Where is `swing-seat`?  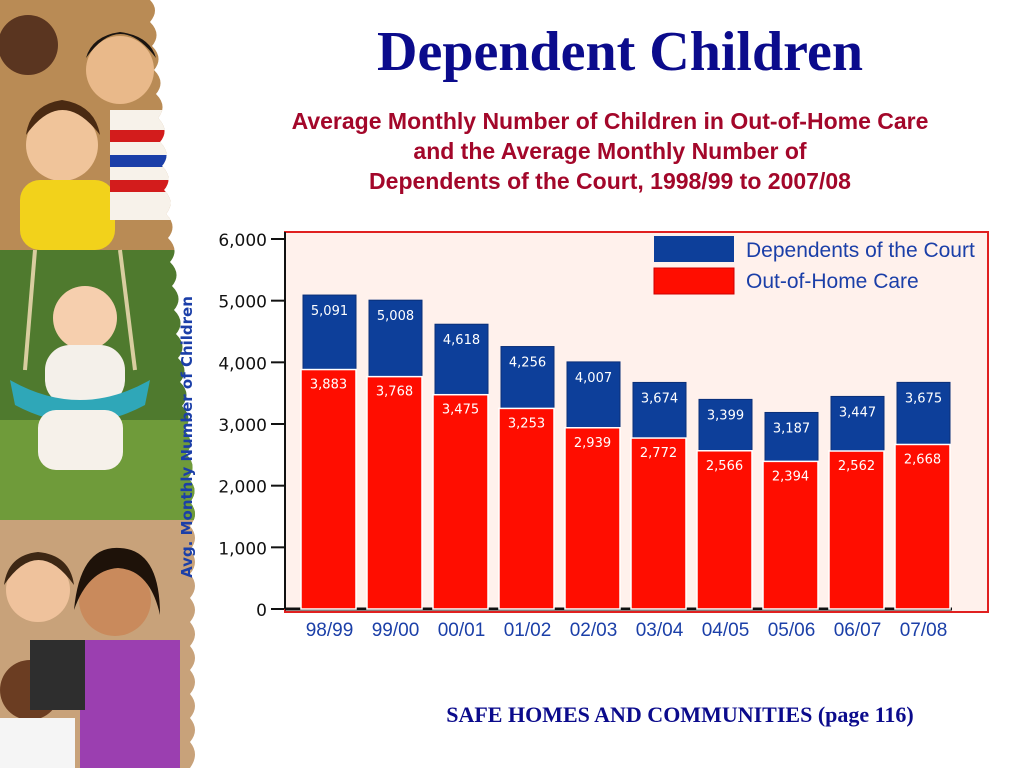 swing-seat is located at coordinates (80, 401).